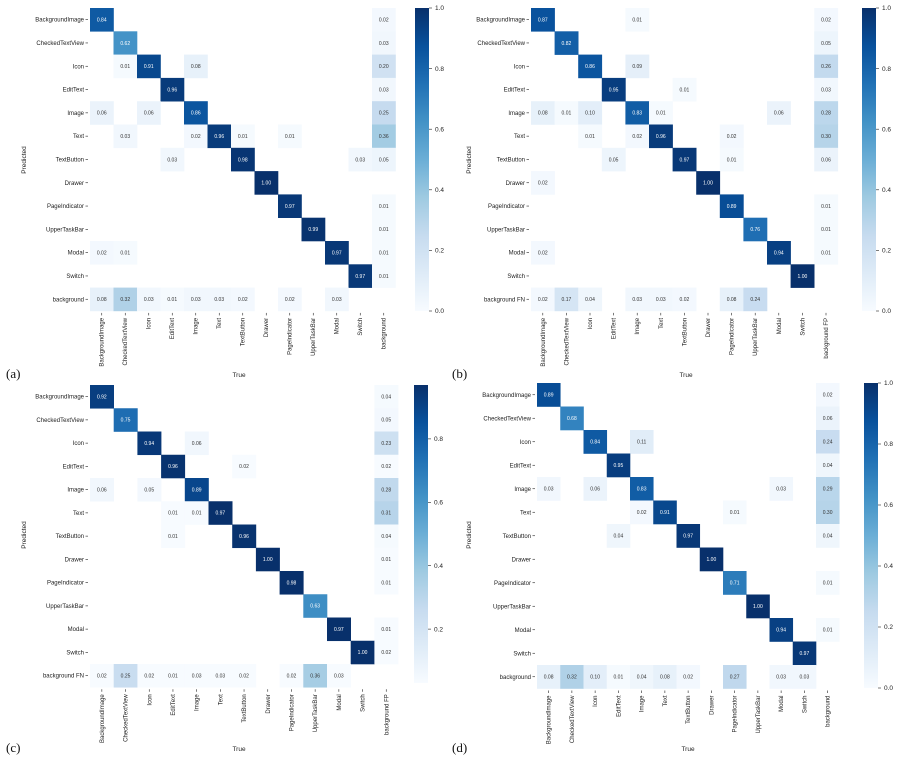  What do you see at coordinates (519, 137) in the screenshot?
I see `y-tick-label: Text` at bounding box center [519, 137].